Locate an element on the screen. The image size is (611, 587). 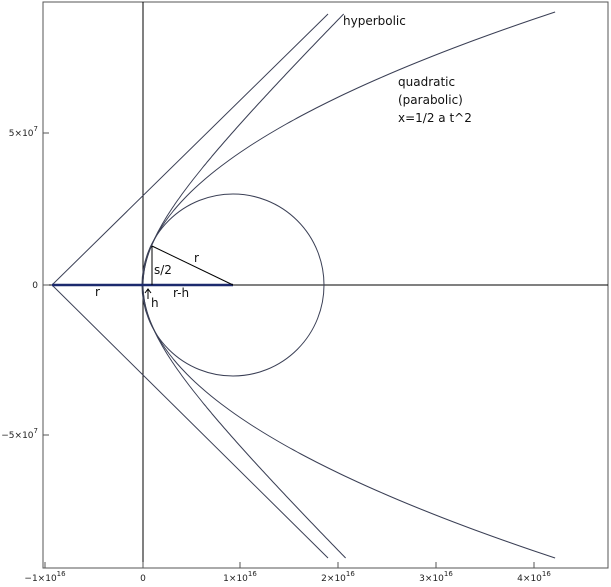
tick-label: 2×10¹⁶ is located at coordinates (338, 577).